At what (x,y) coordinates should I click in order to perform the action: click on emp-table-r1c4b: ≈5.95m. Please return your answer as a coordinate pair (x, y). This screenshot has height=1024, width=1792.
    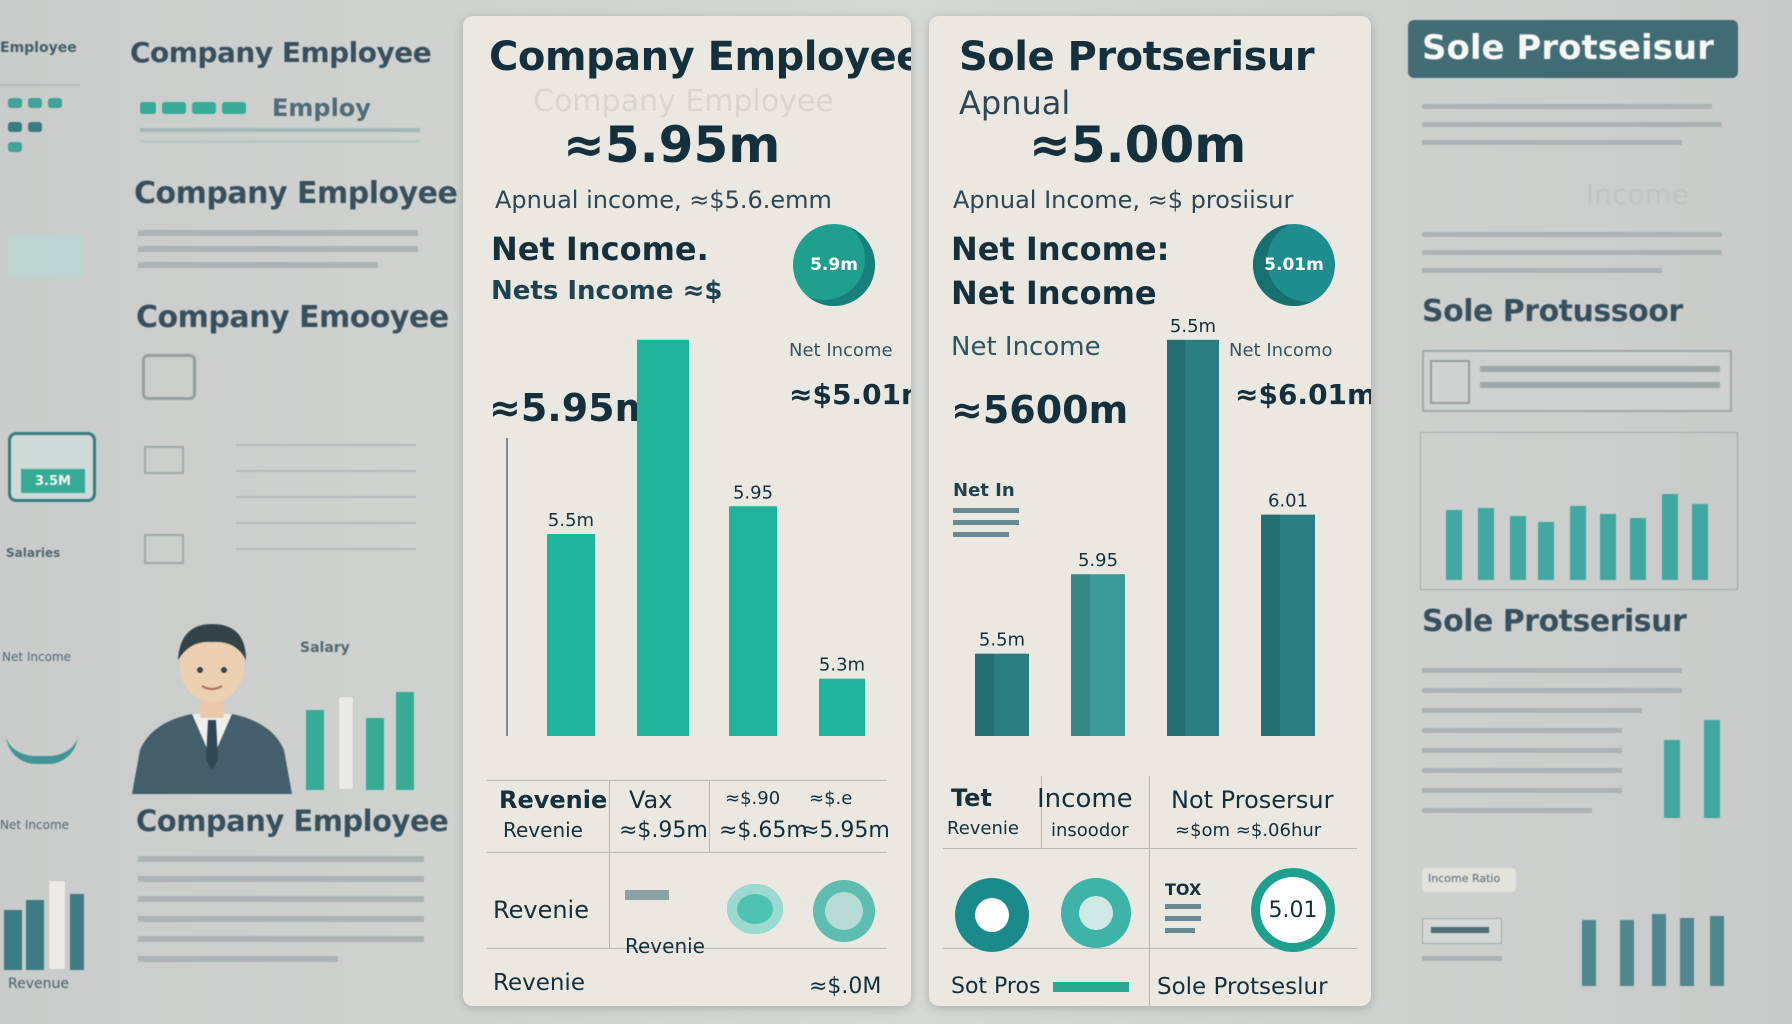
    Looking at the image, I should click on (845, 830).